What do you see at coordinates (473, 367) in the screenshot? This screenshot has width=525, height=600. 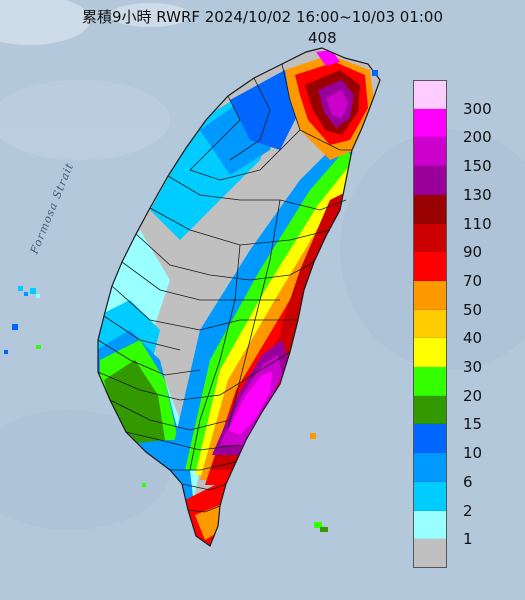 I see `legend-label: 30` at bounding box center [473, 367].